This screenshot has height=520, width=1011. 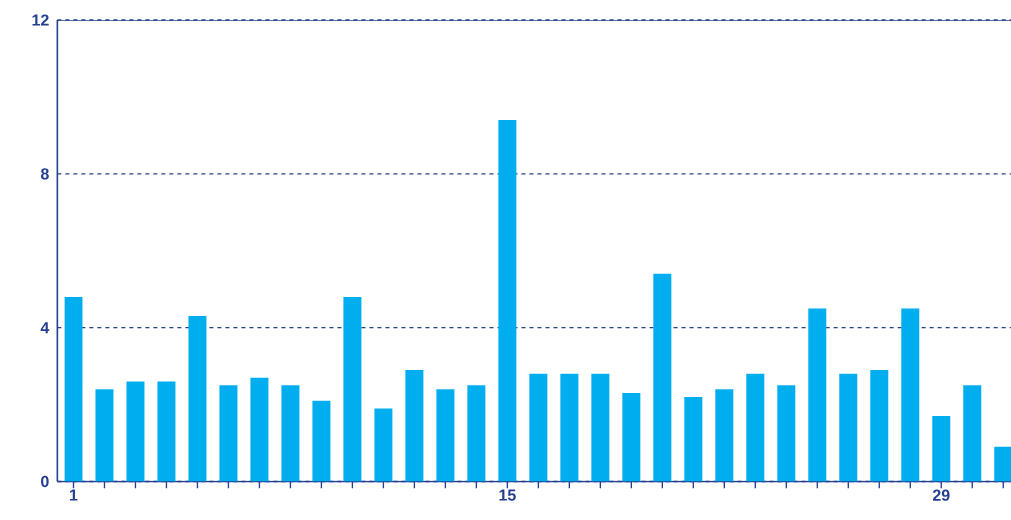 What do you see at coordinates (44, 174) in the screenshot?
I see `y-tick-label: 8` at bounding box center [44, 174].